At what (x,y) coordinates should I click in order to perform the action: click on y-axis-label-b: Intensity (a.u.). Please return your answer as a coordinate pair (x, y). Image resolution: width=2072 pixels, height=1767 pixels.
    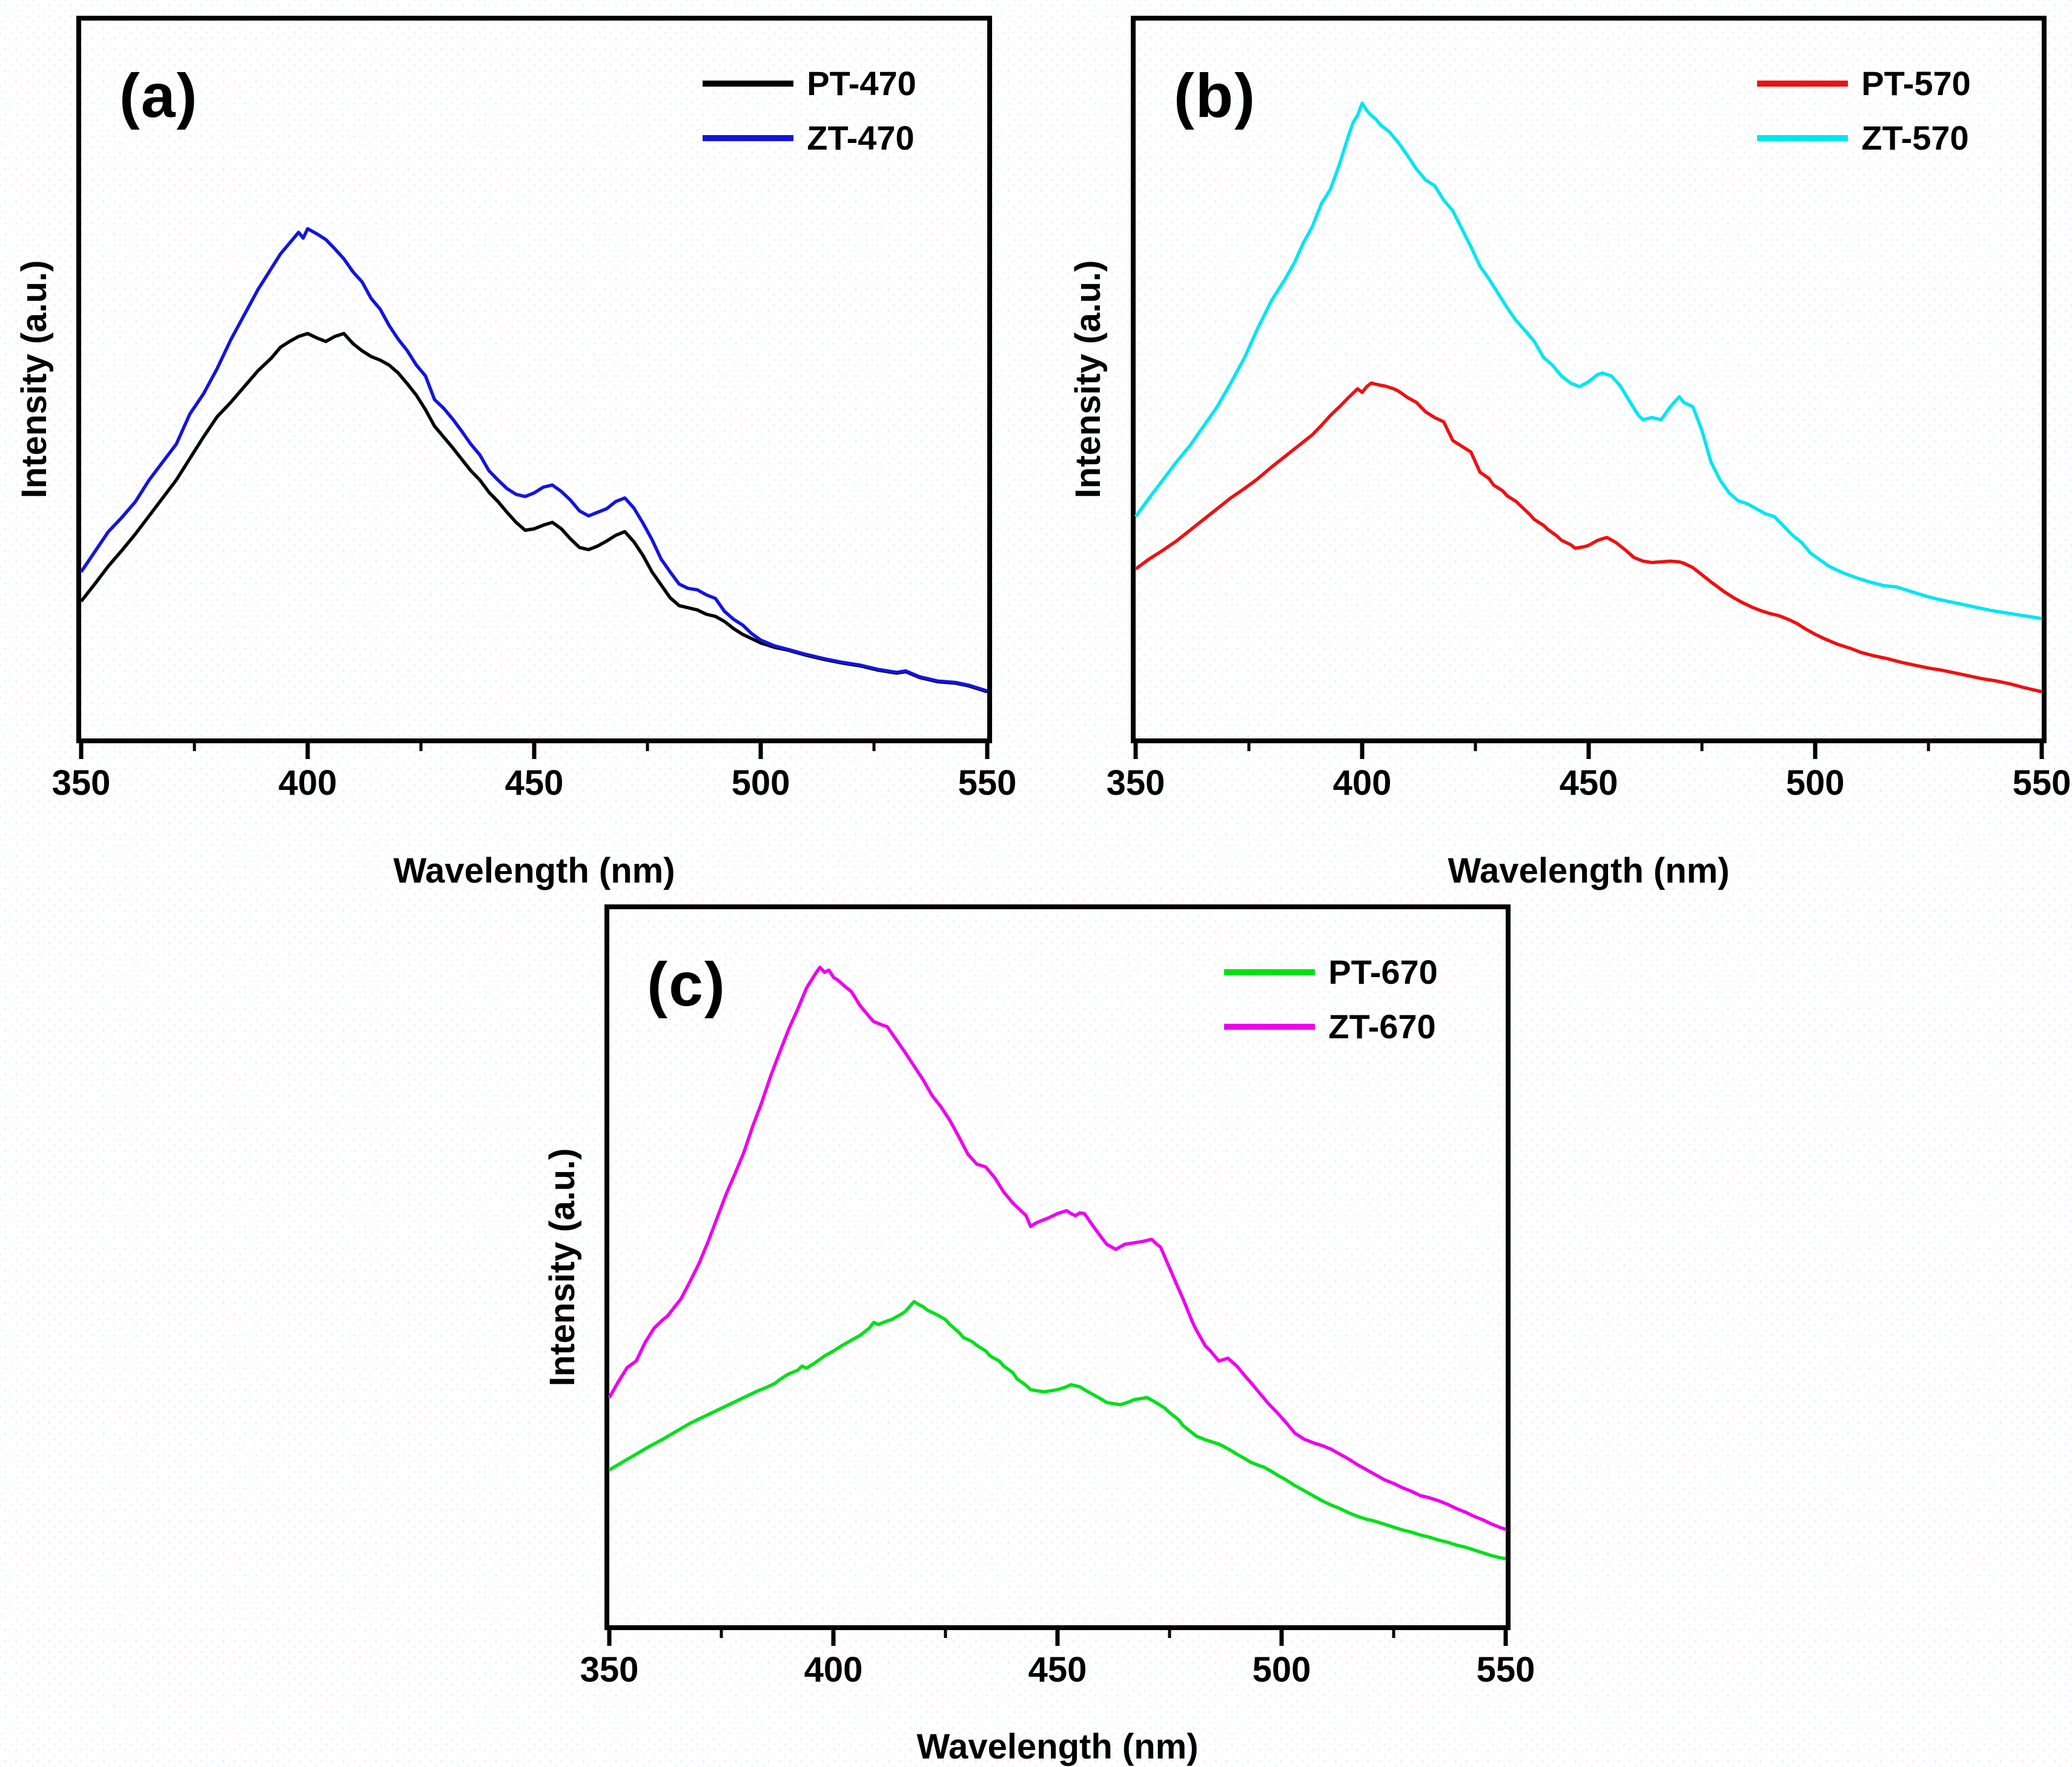
    Looking at the image, I should click on (1088, 379).